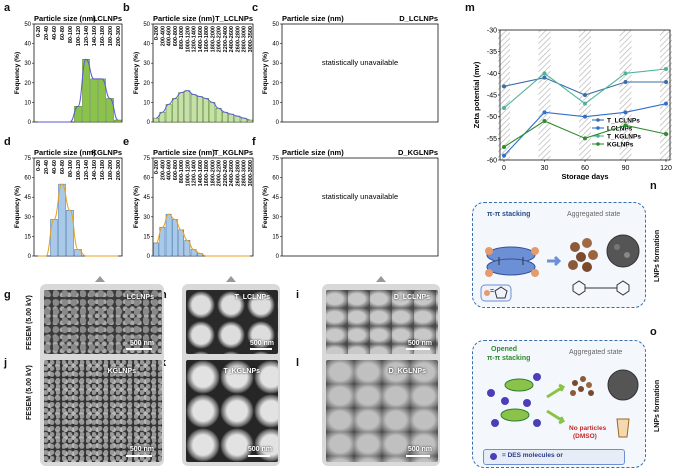  What do you see at coordinates (87, 170) in the screenshot?
I see `bin-label: 120-140` at bounding box center [87, 170].